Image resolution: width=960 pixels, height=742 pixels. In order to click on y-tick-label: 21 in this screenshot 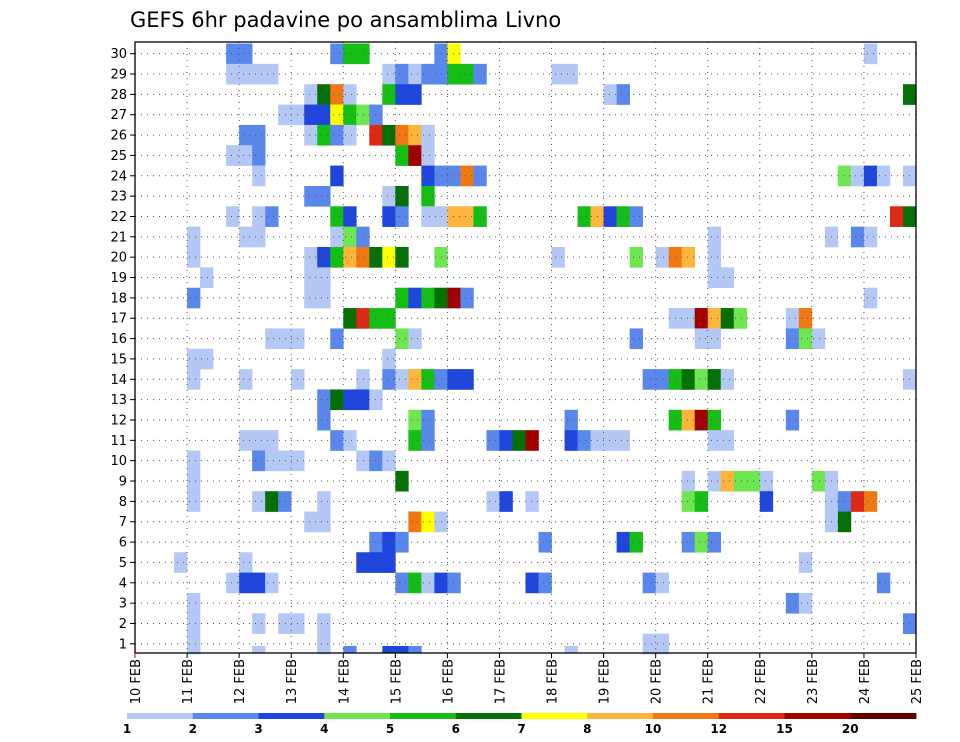, I will do `click(118, 237)`.